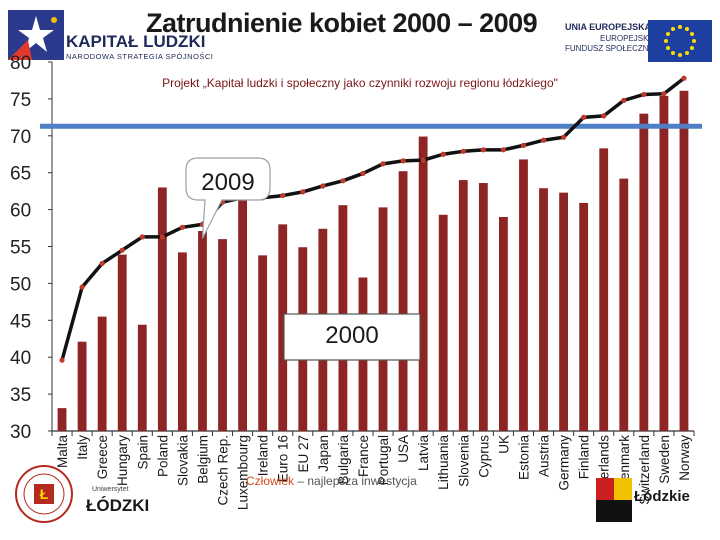  What do you see at coordinates (303, 454) in the screenshot?
I see `x-tick-label: EU 27` at bounding box center [303, 454].